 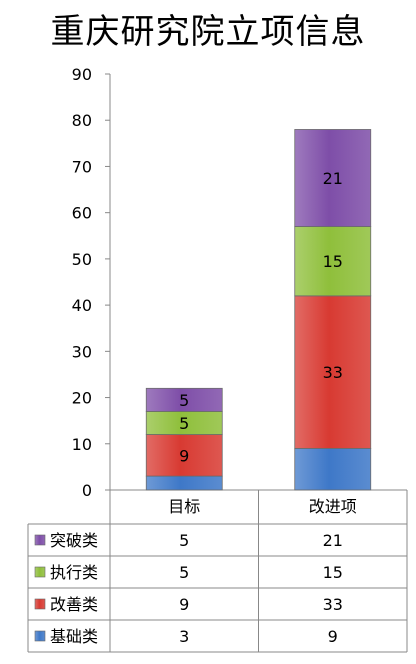 I want to click on y-tick-label: 60, so click(x=82, y=213).